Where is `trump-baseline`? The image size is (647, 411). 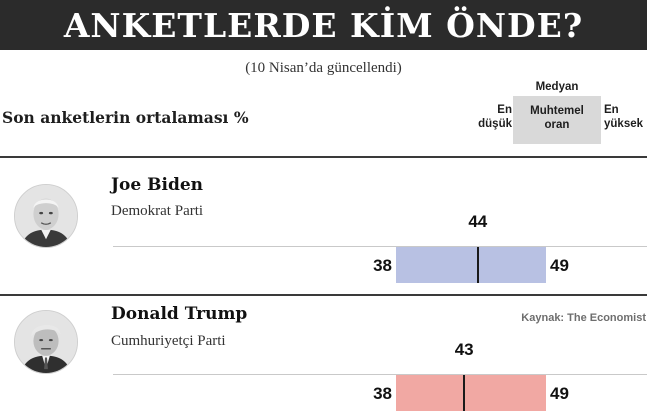
trump-baseline is located at coordinates (380, 374).